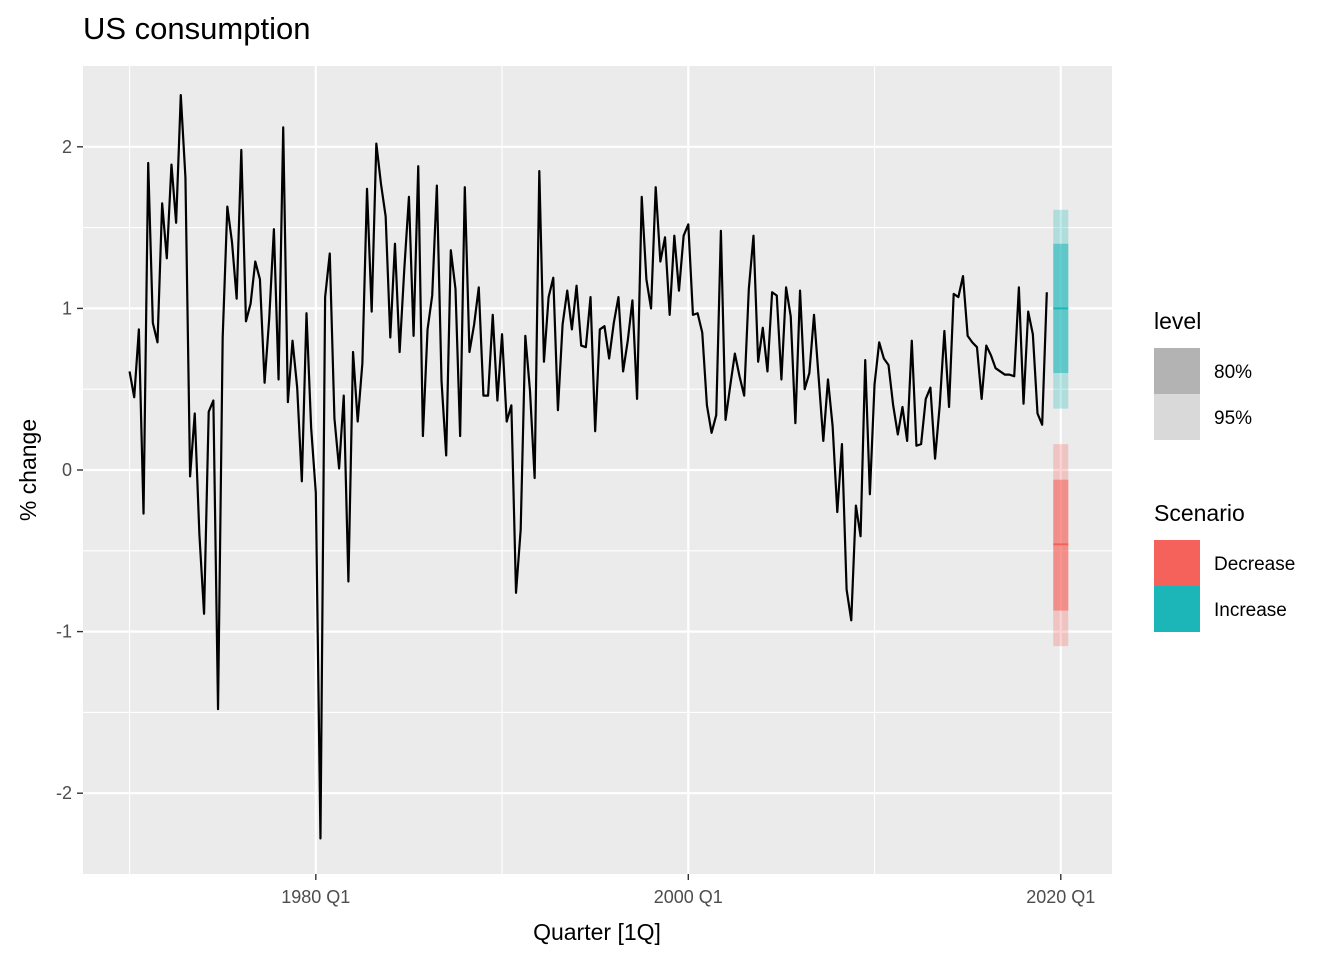 This screenshot has height=960, width=1344. Describe the element at coordinates (1061, 428) in the screenshot. I see `forecast-intervals` at that location.